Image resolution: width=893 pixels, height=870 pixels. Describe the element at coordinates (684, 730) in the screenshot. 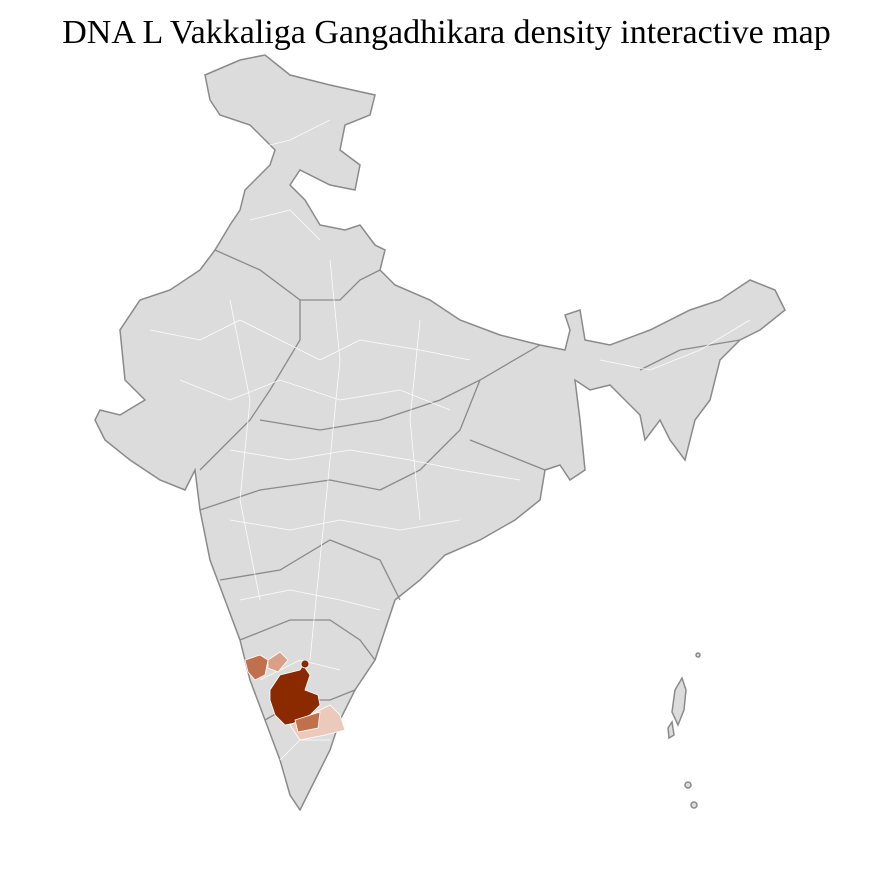

I see `andaman-nicobar-islands` at that location.